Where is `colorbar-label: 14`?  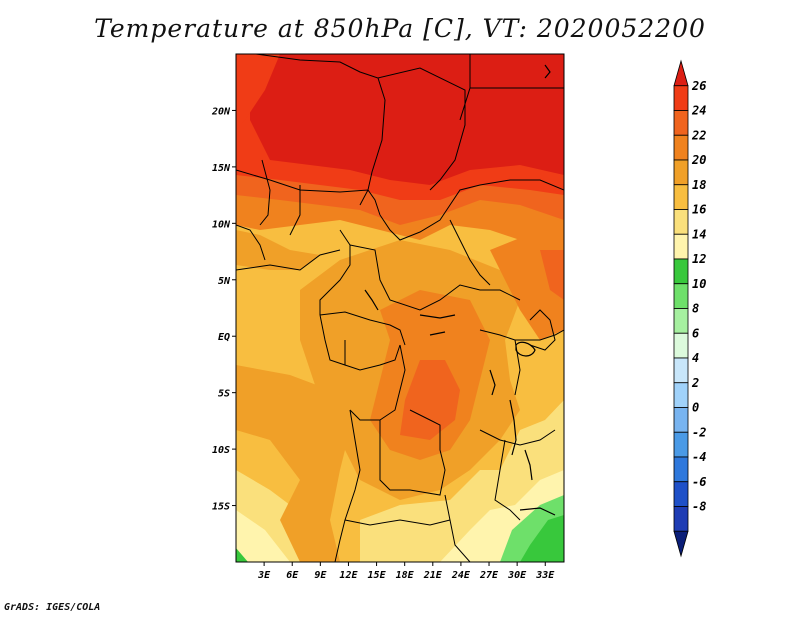
colorbar-label: 14 is located at coordinates (699, 234).